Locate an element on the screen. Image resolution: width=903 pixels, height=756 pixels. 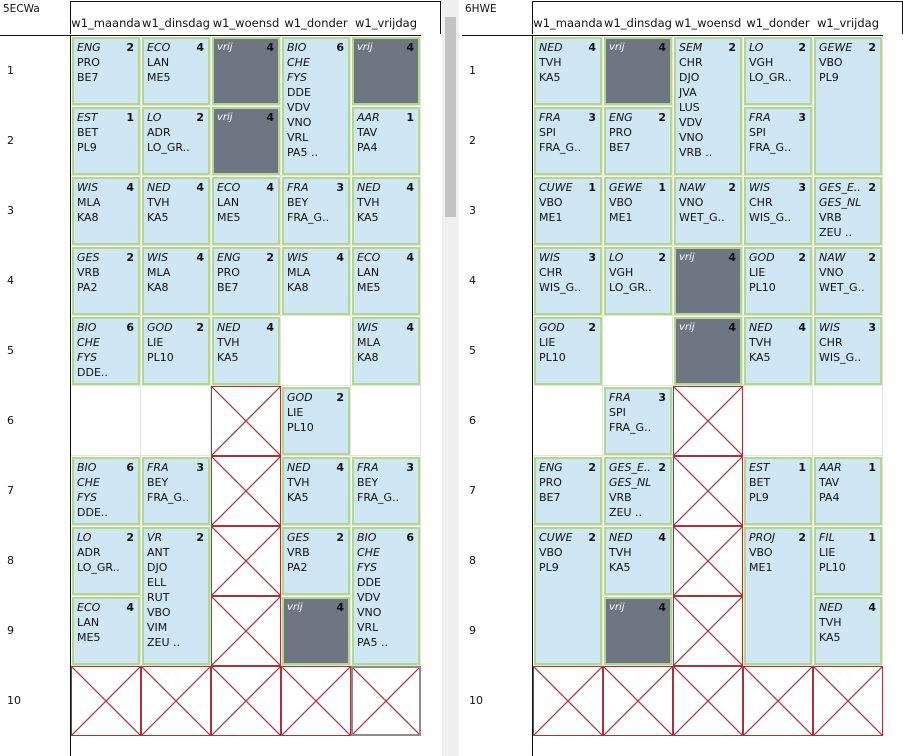
lesson-block: GES_E.. 2 GES_NL VRB ZEU .. is located at coordinates (848, 211).